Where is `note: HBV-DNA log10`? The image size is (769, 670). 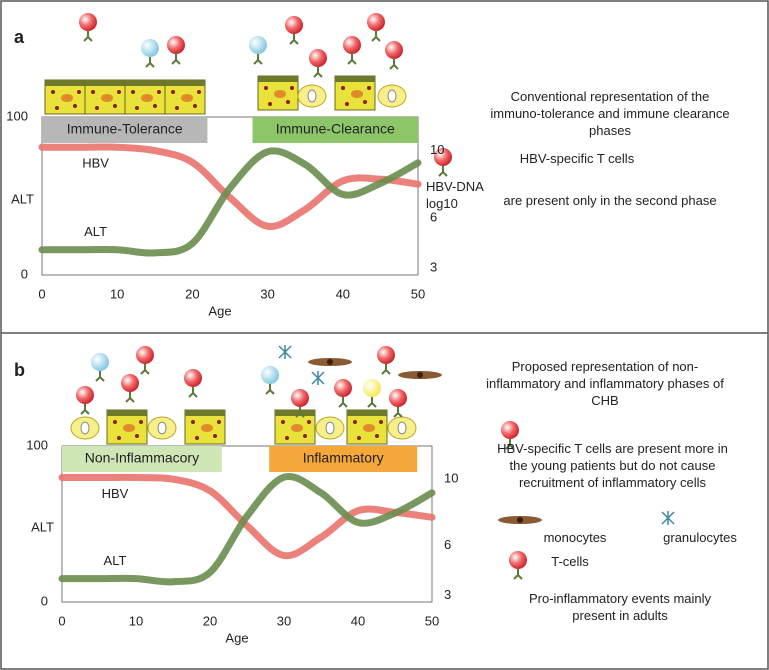 note: HBV-DNA log10 is located at coordinates (455, 195).